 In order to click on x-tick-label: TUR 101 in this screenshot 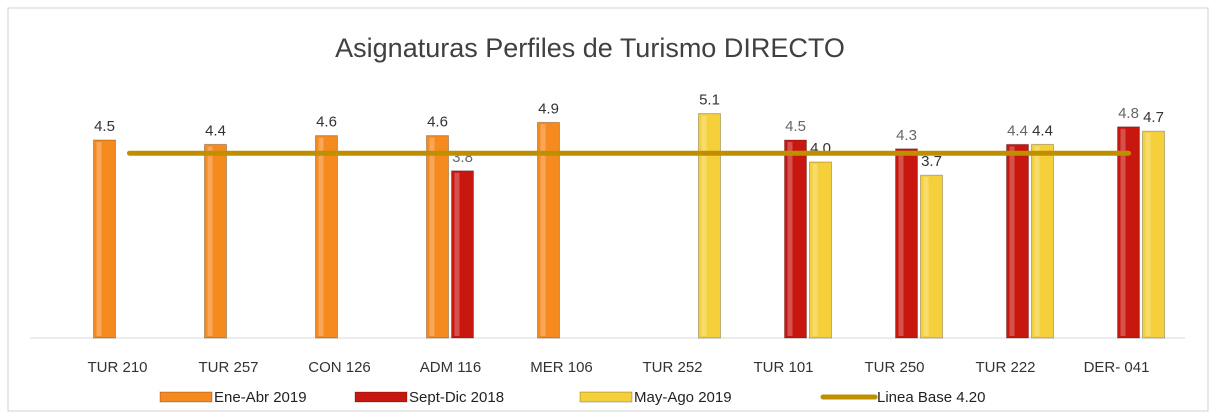, I will do `click(783, 367)`.